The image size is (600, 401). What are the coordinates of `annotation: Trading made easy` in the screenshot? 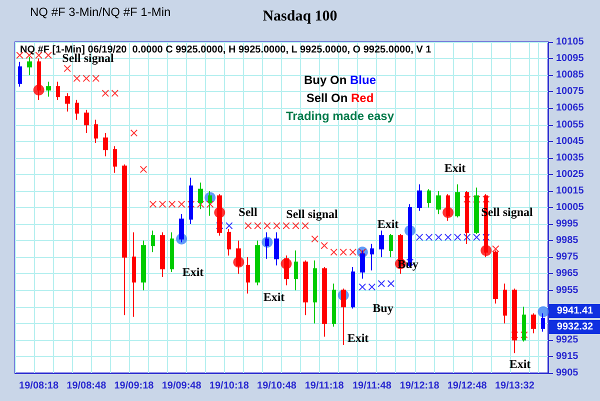 It's located at (340, 116).